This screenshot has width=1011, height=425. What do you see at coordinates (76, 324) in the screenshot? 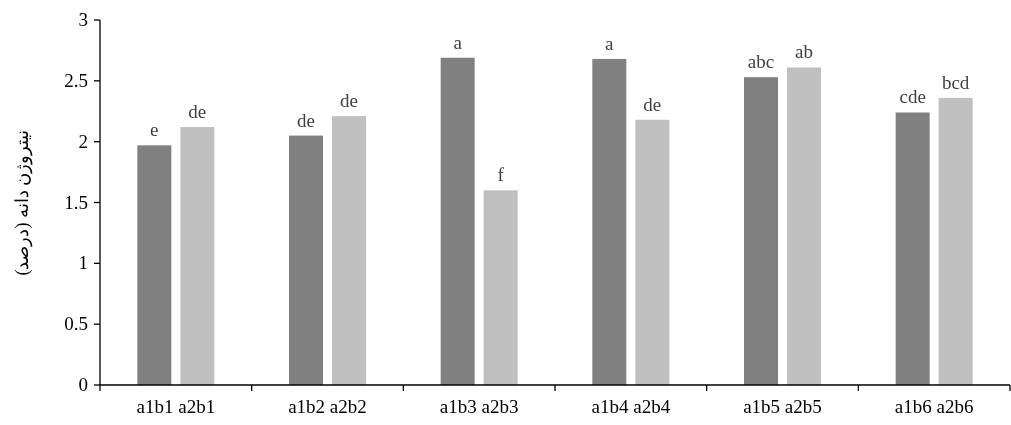
I see `y-tick-label: 0.5` at bounding box center [76, 324].